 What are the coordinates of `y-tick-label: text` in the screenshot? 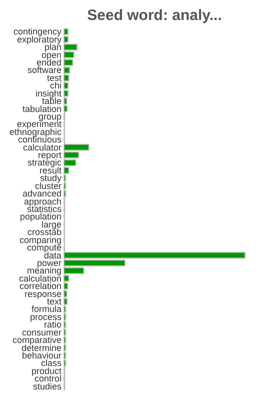 It's located at (54, 301).